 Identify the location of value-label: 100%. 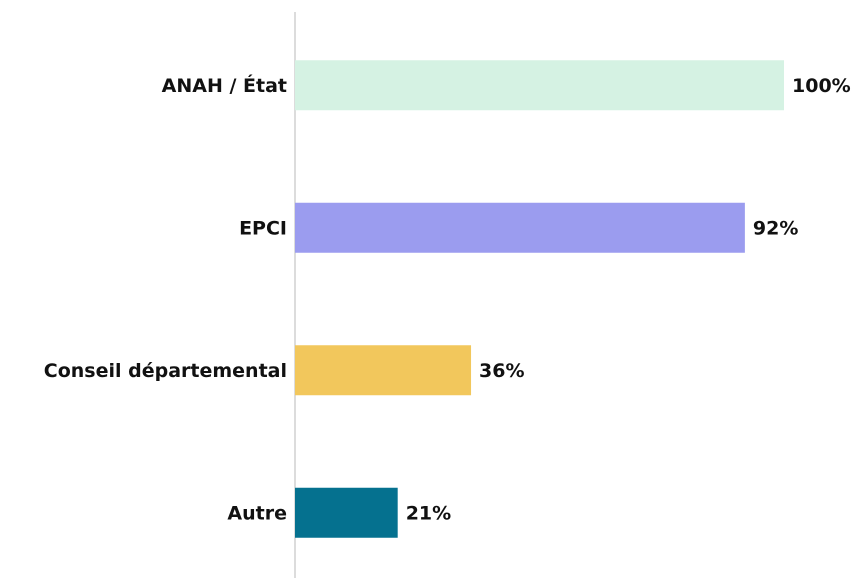
(821, 86).